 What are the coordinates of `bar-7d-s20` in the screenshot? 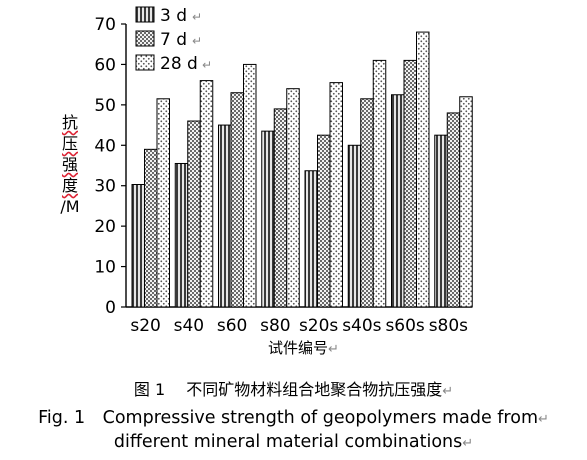 It's located at (151, 228).